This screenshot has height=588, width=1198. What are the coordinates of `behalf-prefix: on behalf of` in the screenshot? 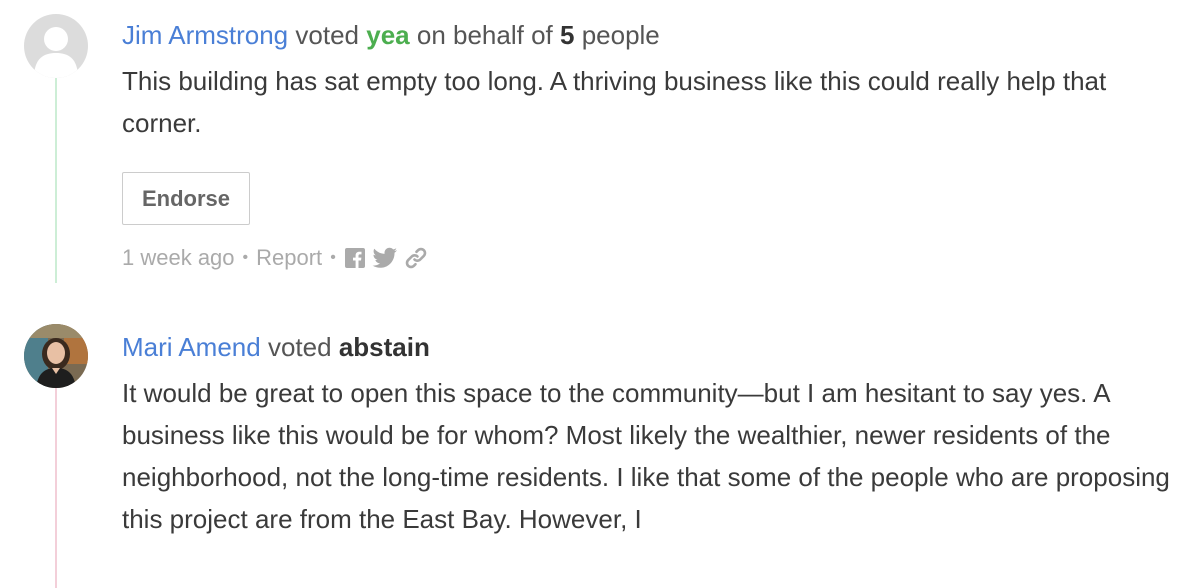 It's located at (484, 35).